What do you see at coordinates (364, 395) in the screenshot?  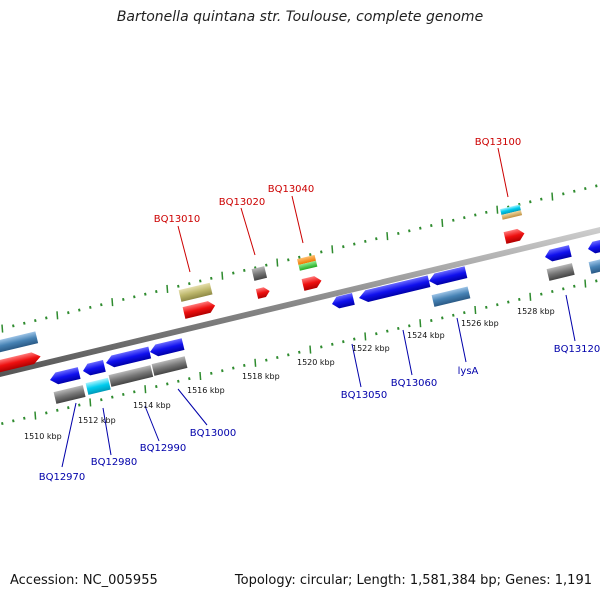 I see `gene-label: BQ13050` at bounding box center [364, 395].